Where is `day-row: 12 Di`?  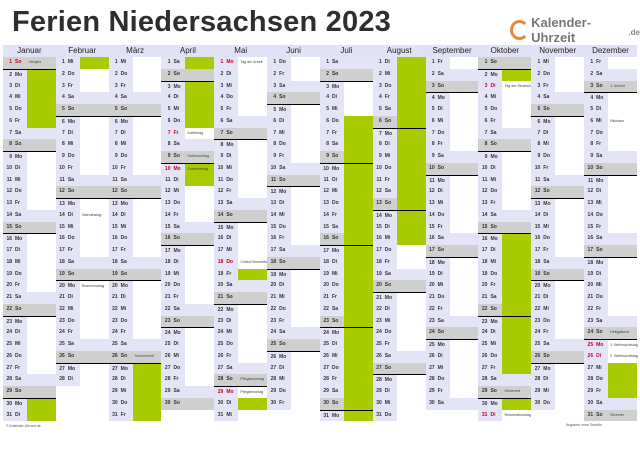 day-row: 12 Di is located at coordinates (610, 192).